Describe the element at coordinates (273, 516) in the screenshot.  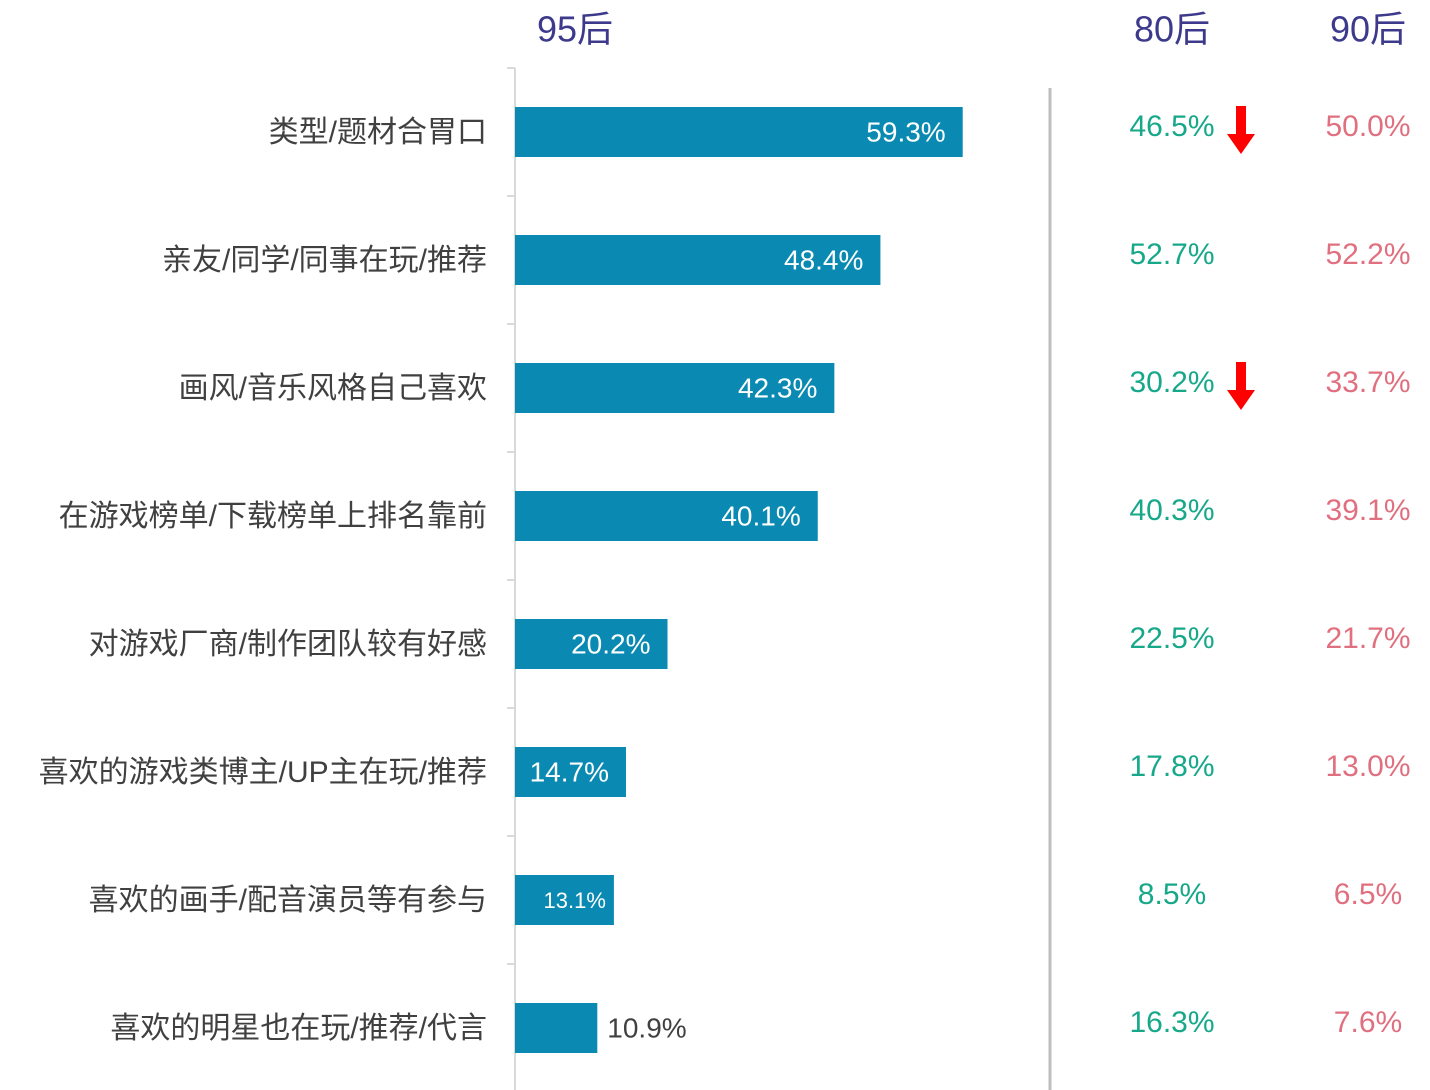
I see `category-label: 在游戏榜单/下载榜单上排名靠前` at that location.